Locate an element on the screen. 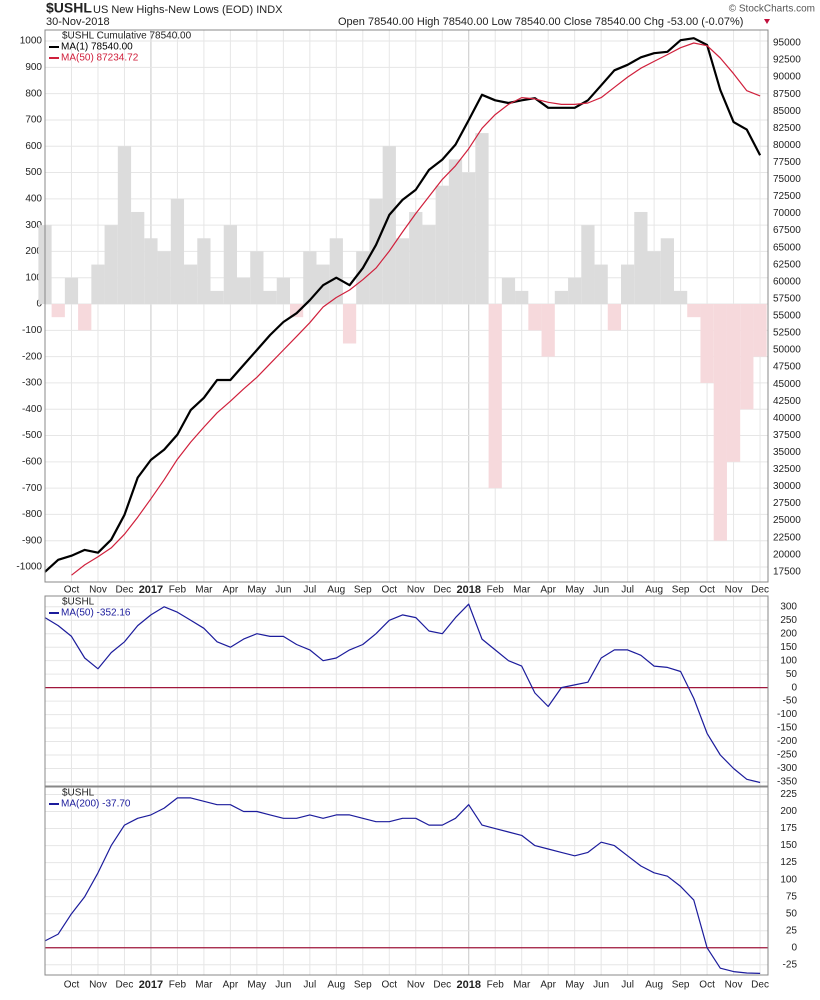  x-tick-label: May is located at coordinates (256, 590).